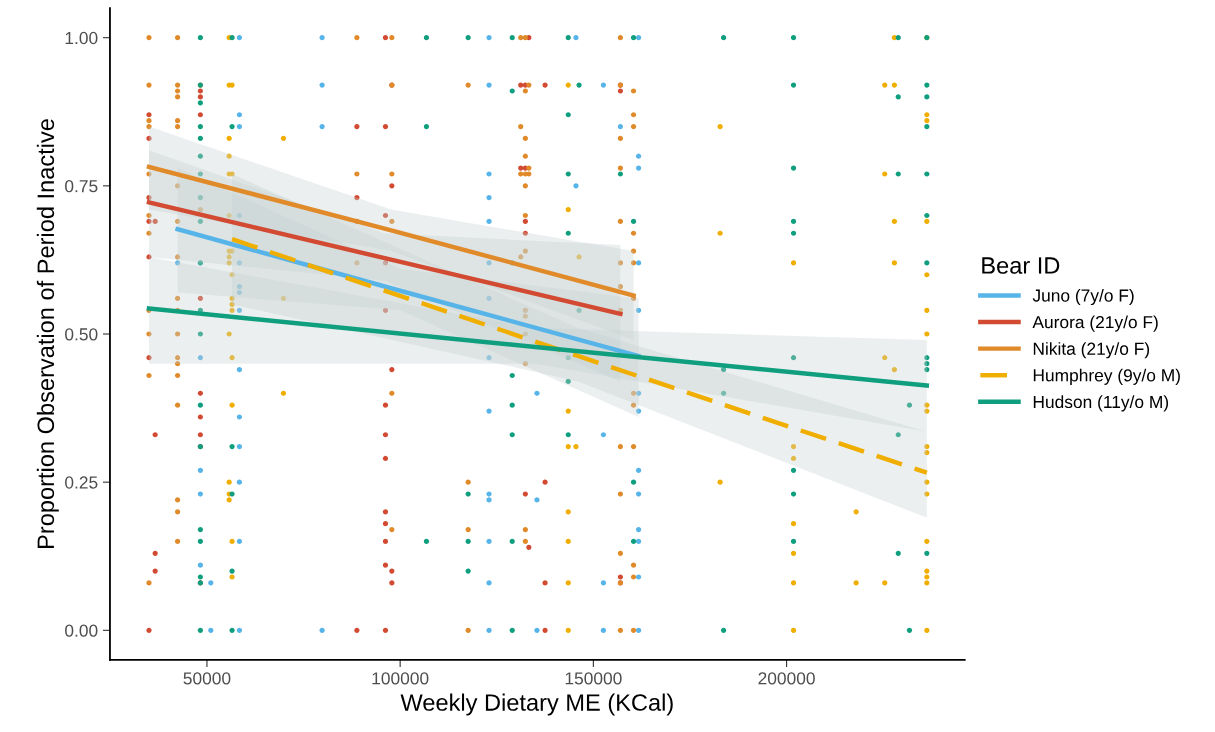 The width and height of the screenshot is (1215, 732). What do you see at coordinates (1095, 323) in the screenshot?
I see `legend-label: Aurora (21y/o F)` at bounding box center [1095, 323].